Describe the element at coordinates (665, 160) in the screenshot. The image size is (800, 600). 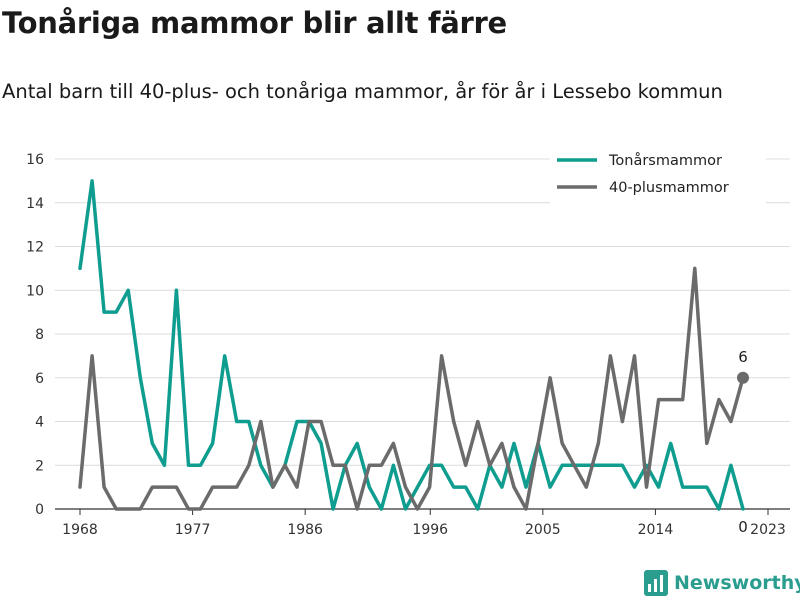
I see `legend-label: Tonårsmammor` at that location.